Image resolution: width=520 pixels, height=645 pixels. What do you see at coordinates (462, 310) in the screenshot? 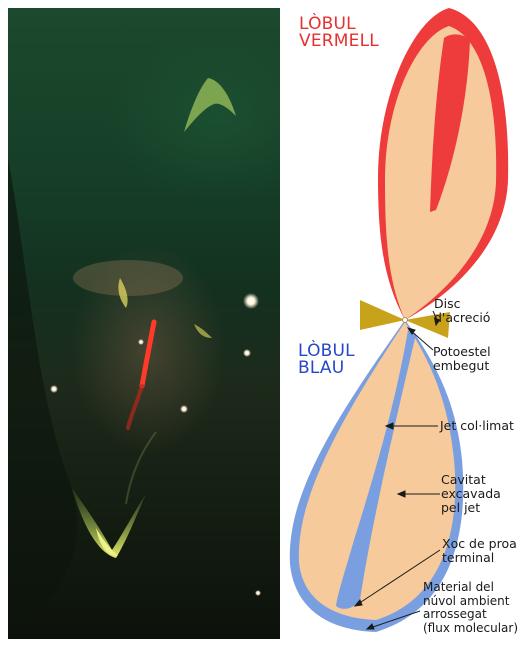
I see `accretion-disk-label: Disc d'acreció` at bounding box center [462, 310].